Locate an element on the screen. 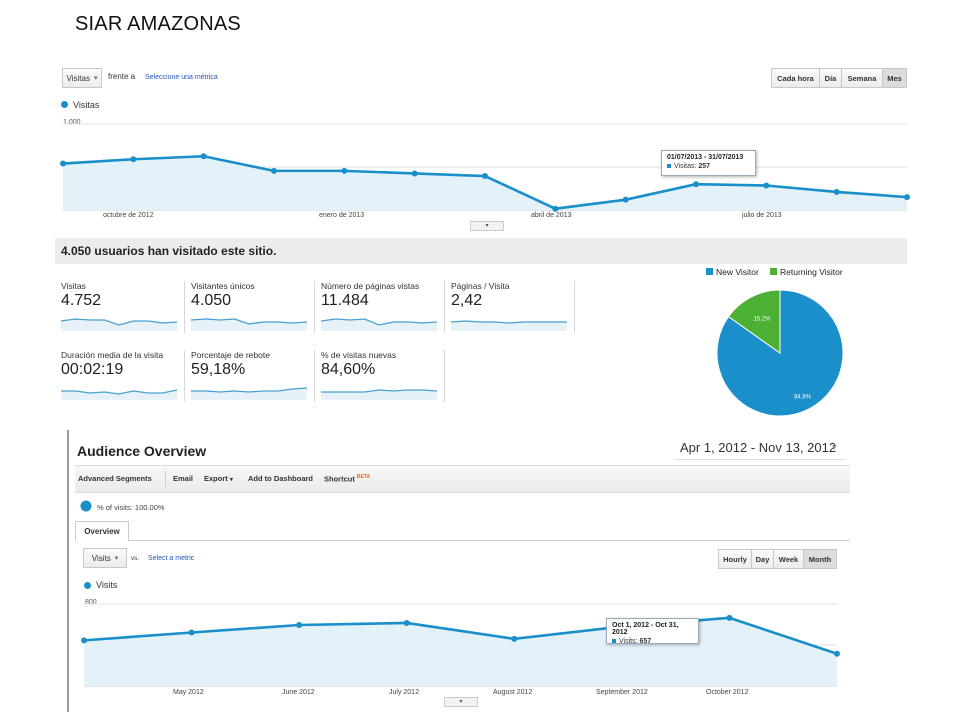 The height and width of the screenshot is (720, 960). metric-avg-duration: Duración media de la visita 00:02:19 is located at coordinates (123, 385).